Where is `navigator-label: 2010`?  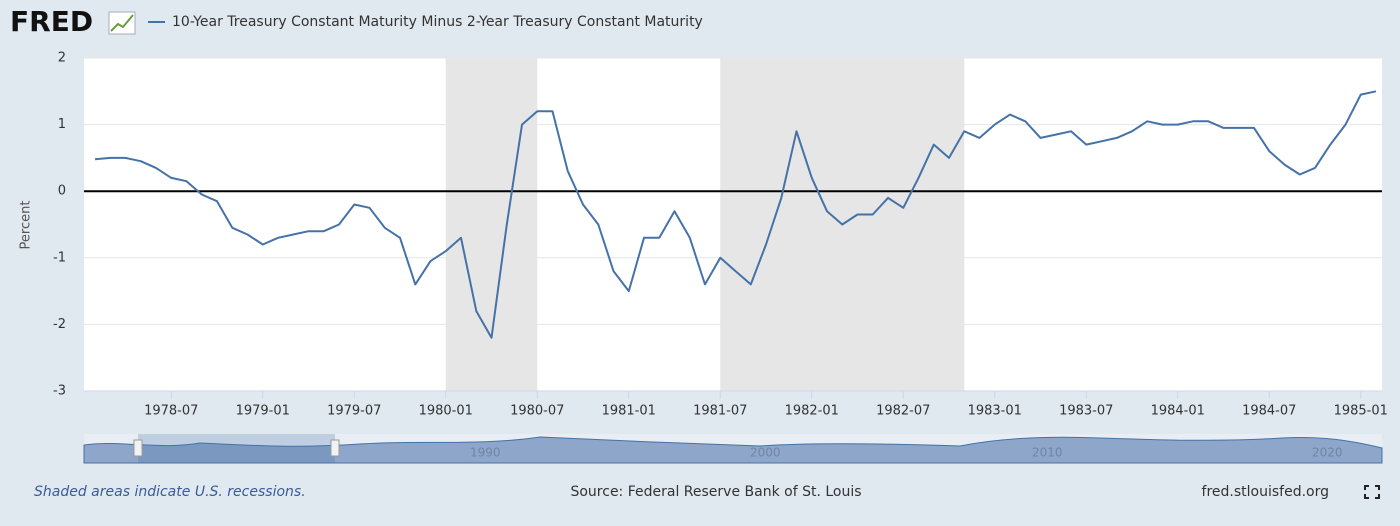 navigator-label: 2010 is located at coordinates (1047, 453).